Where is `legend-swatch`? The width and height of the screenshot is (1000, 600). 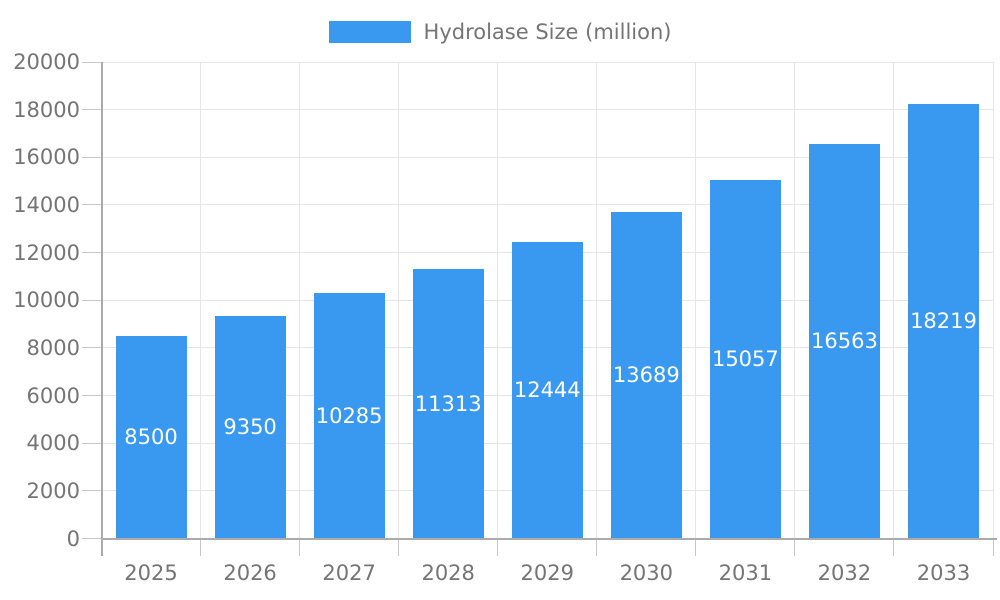
legend-swatch is located at coordinates (369, 32).